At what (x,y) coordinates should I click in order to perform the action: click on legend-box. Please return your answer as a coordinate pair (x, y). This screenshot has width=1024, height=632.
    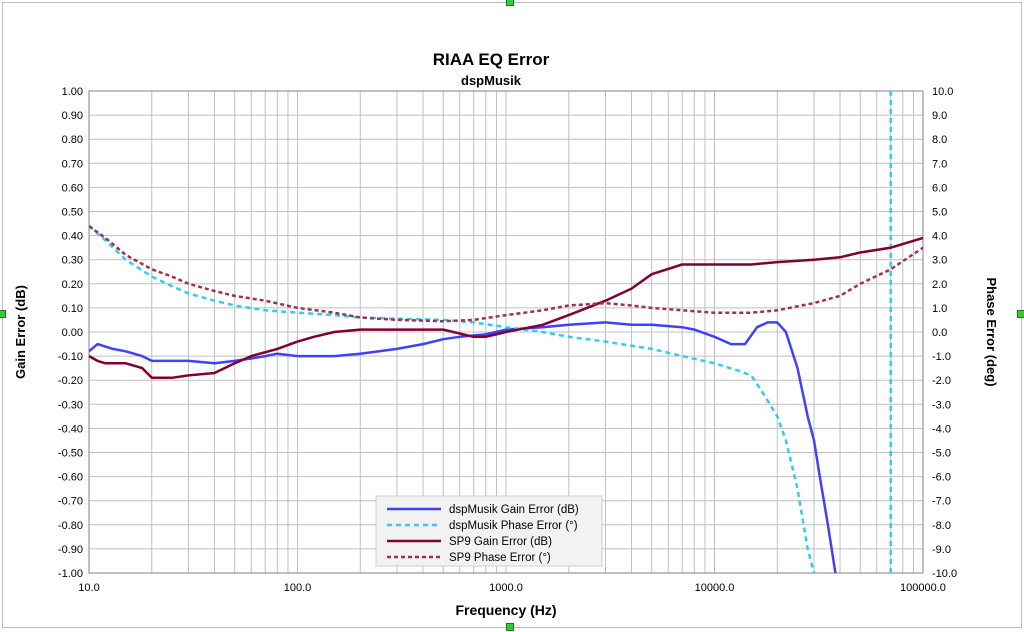
    Looking at the image, I should click on (489, 531).